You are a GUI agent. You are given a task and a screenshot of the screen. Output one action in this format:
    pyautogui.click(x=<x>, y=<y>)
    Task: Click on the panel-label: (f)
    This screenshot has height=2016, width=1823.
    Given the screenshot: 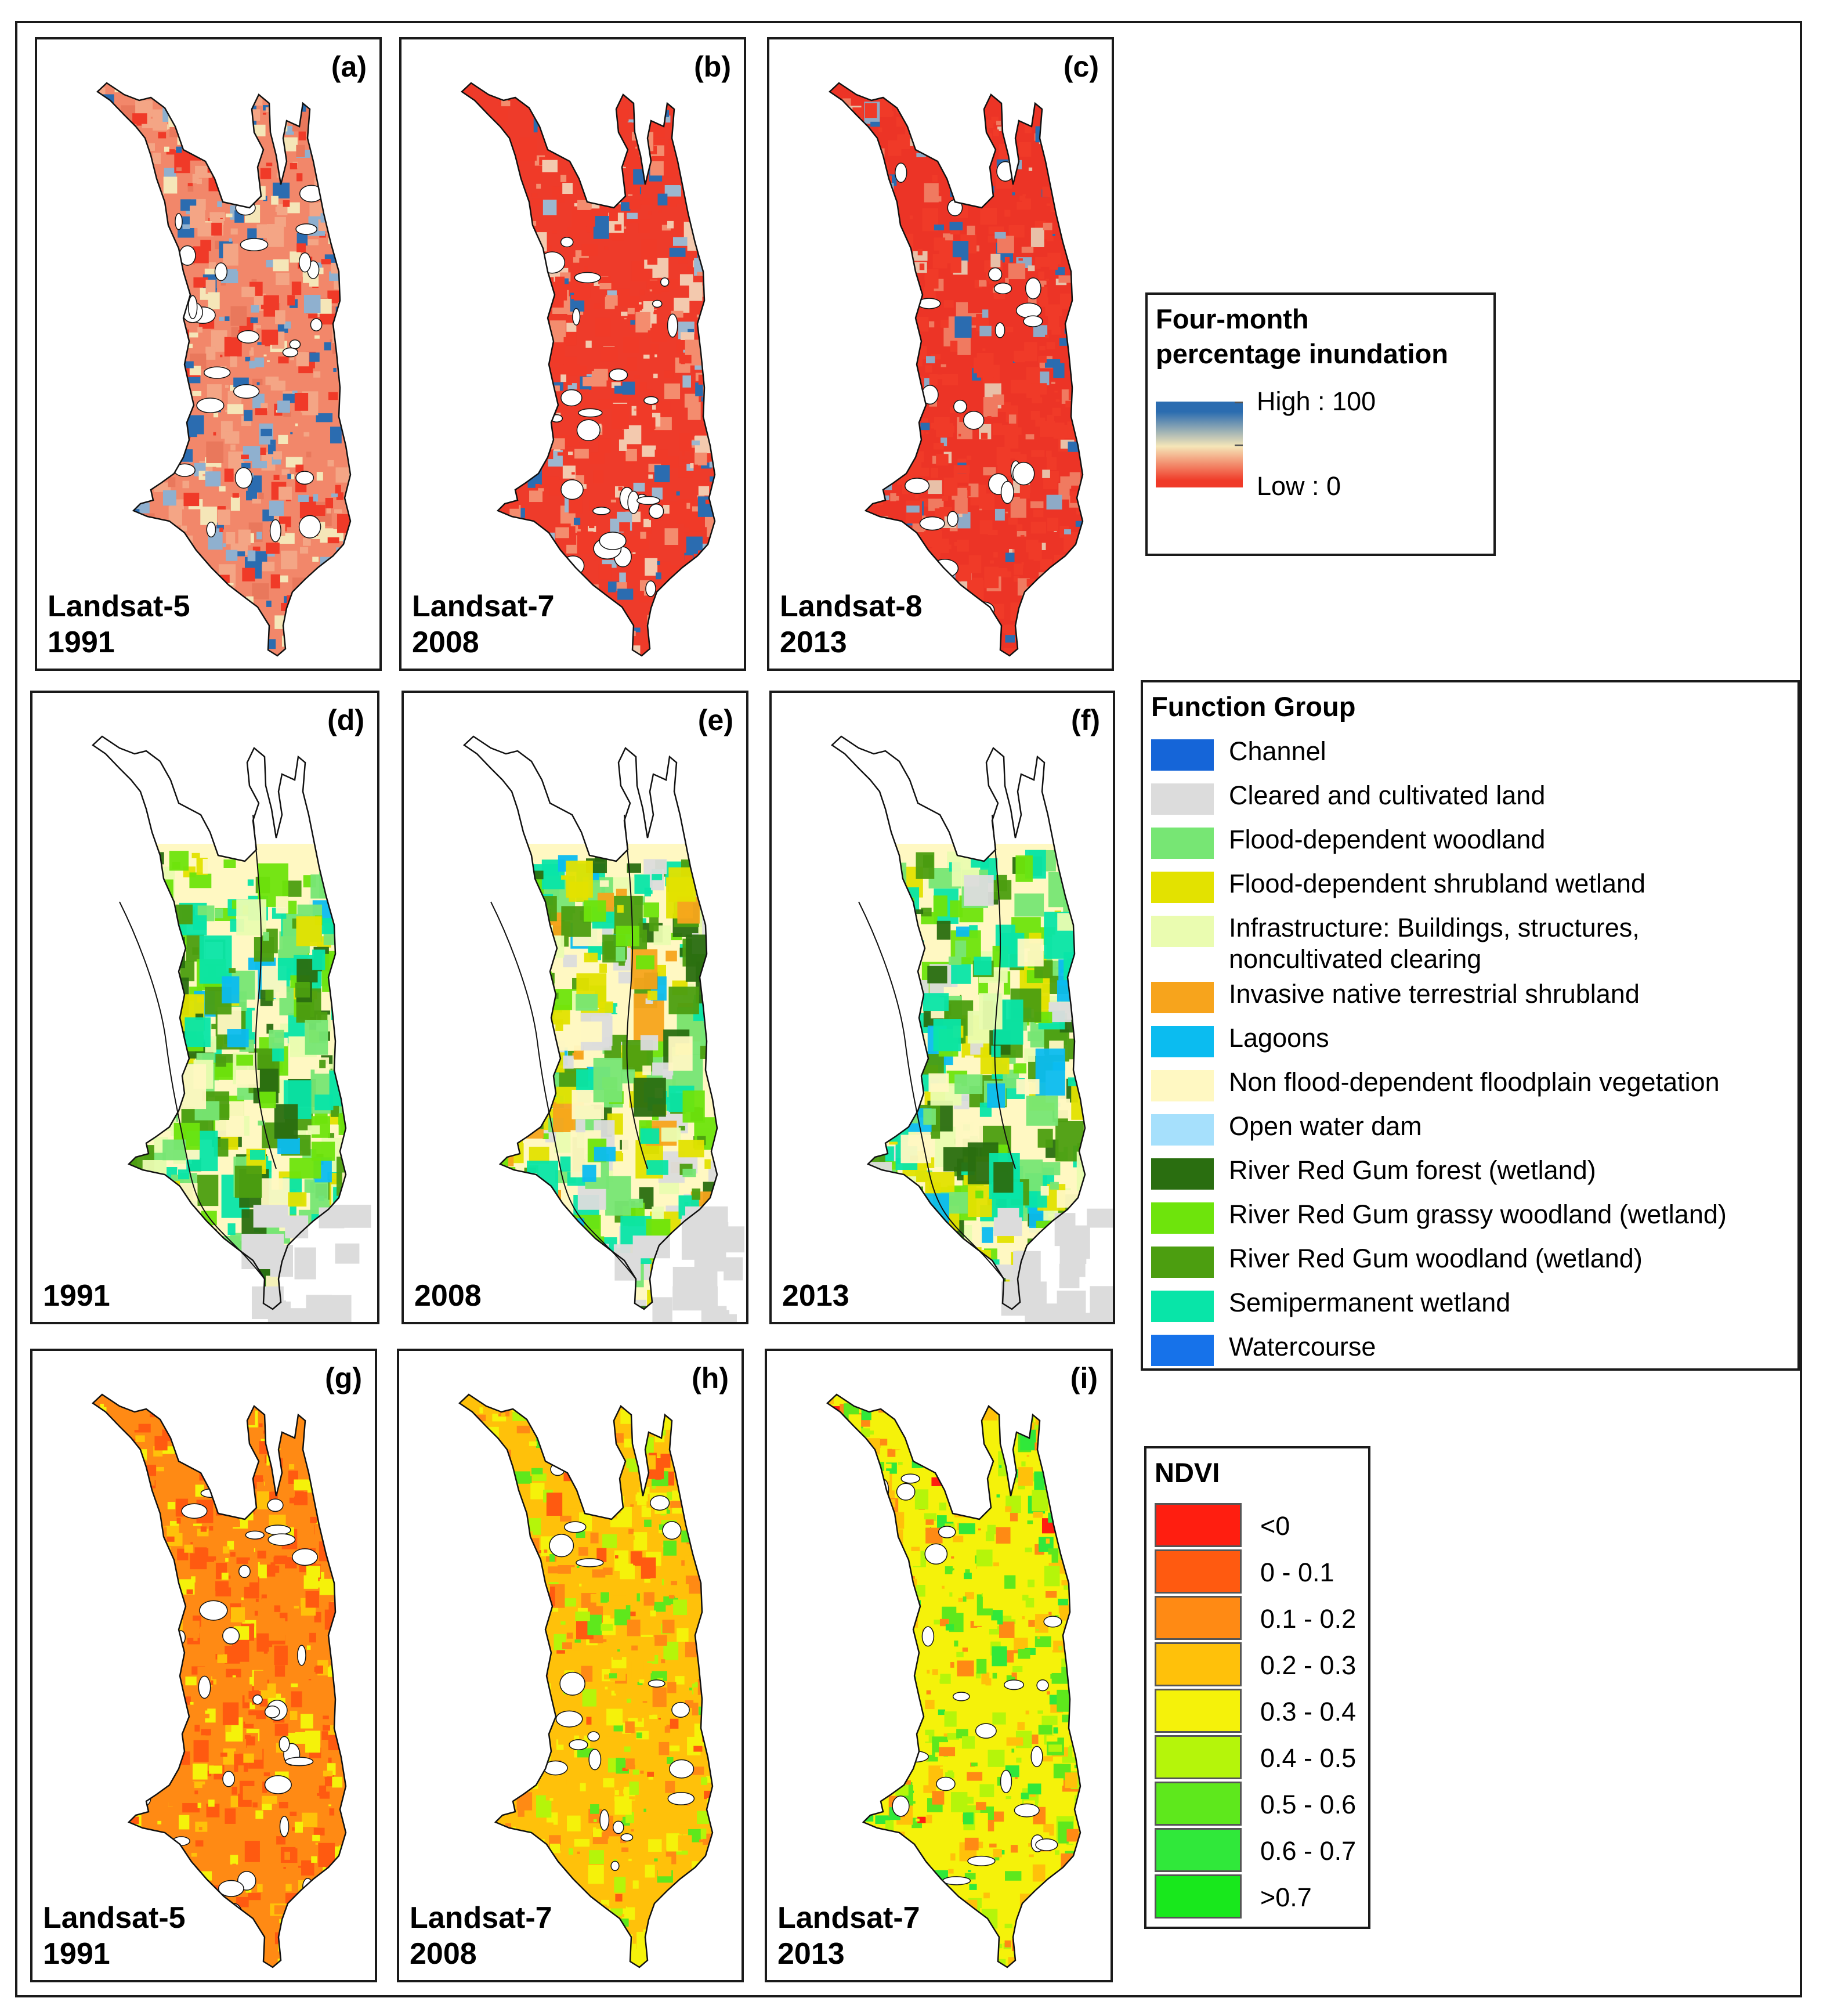 What is the action you would take?
    pyautogui.click(x=1085, y=720)
    